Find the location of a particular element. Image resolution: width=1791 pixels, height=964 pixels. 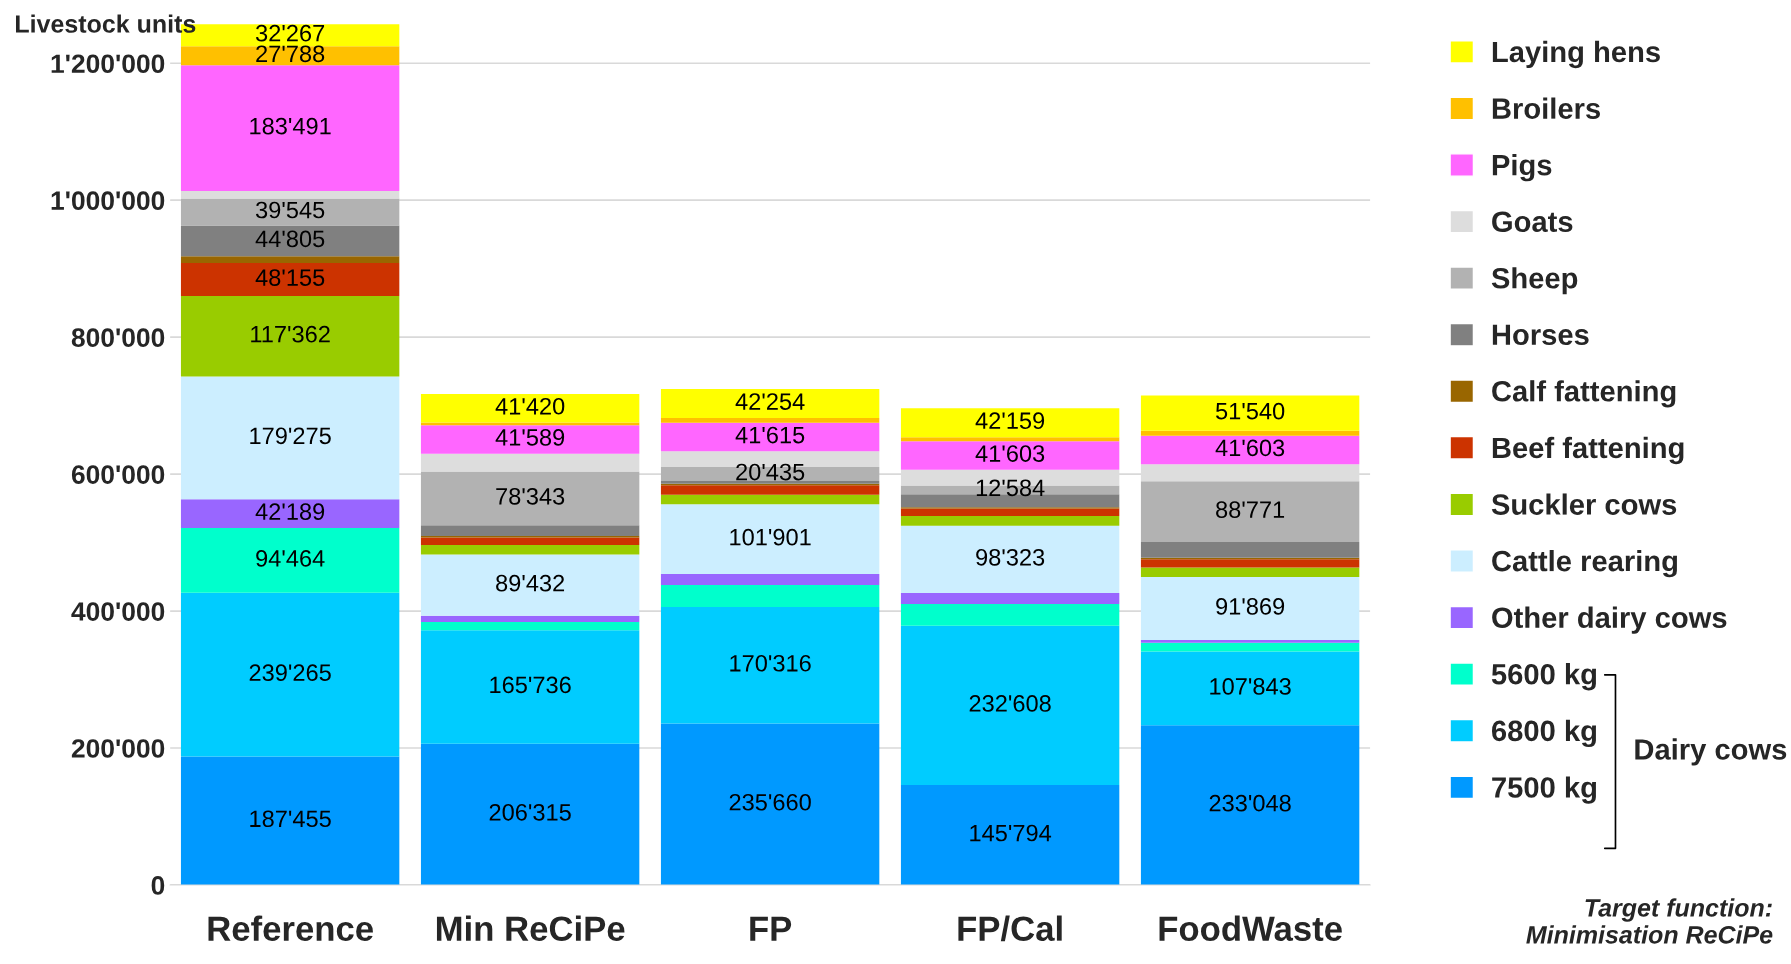

data-label: 39'545 is located at coordinates (290, 210).